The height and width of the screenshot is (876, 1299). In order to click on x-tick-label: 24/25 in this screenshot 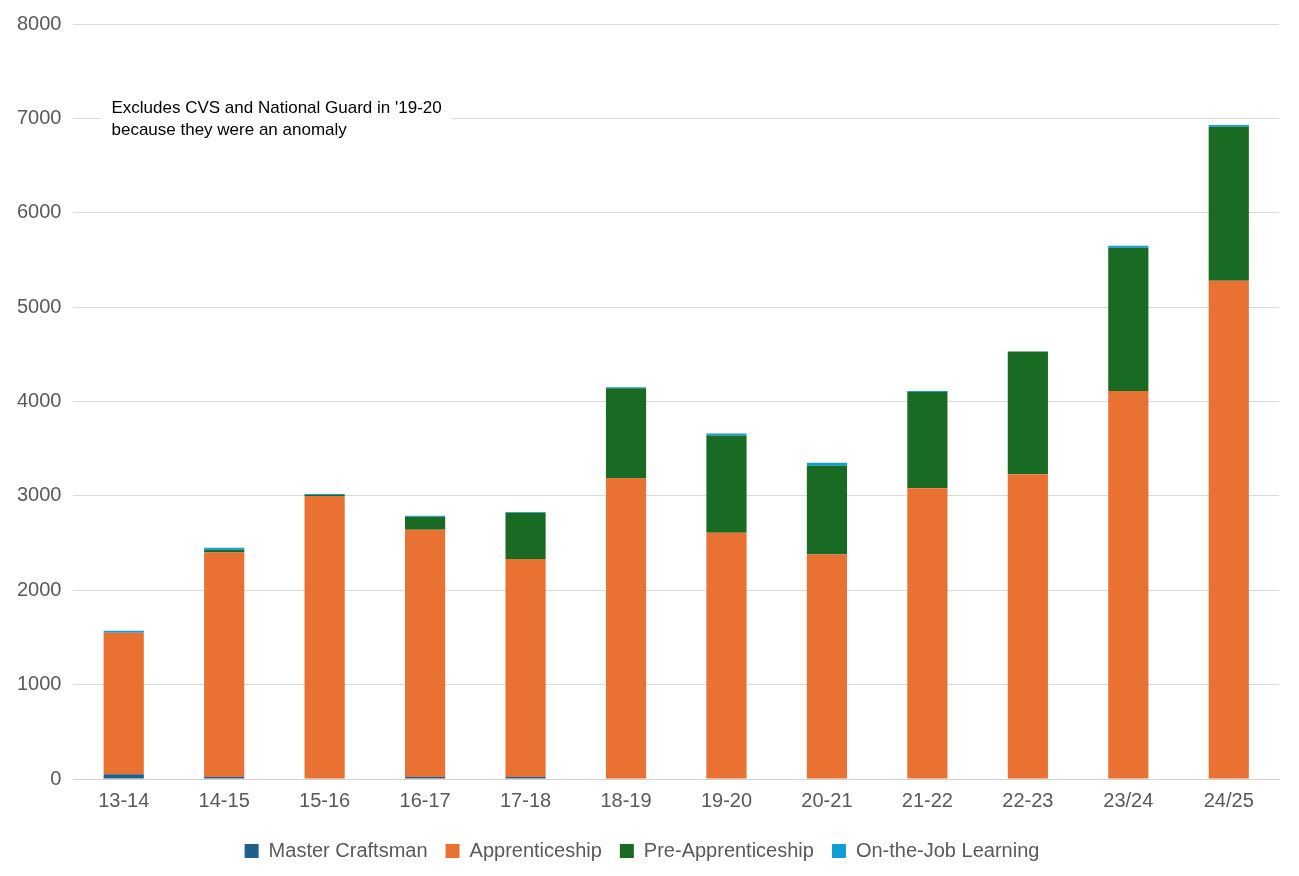, I will do `click(1228, 799)`.